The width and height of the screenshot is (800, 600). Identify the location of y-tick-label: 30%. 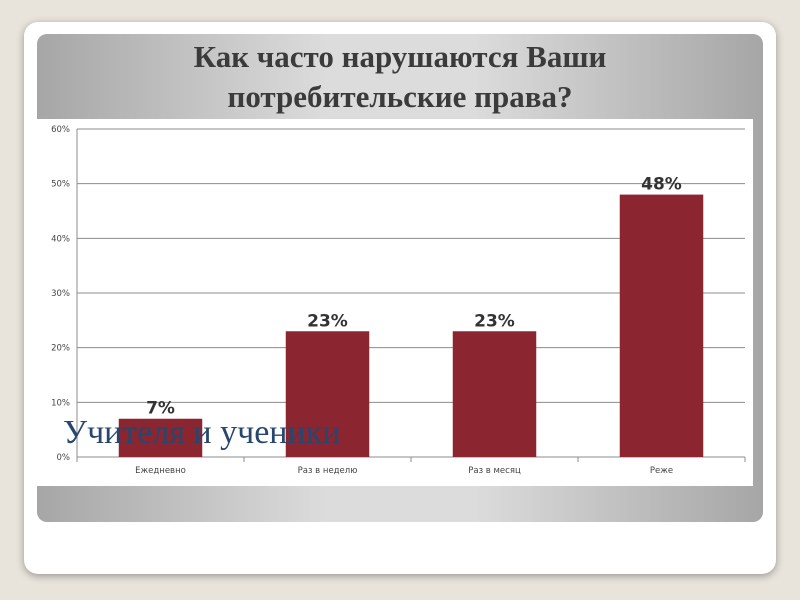
(60, 294).